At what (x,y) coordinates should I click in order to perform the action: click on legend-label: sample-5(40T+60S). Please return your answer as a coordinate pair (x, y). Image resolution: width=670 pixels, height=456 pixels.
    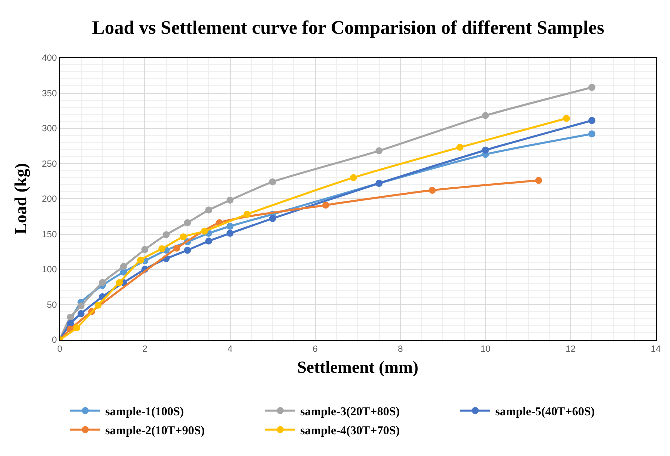
    Looking at the image, I should click on (546, 411).